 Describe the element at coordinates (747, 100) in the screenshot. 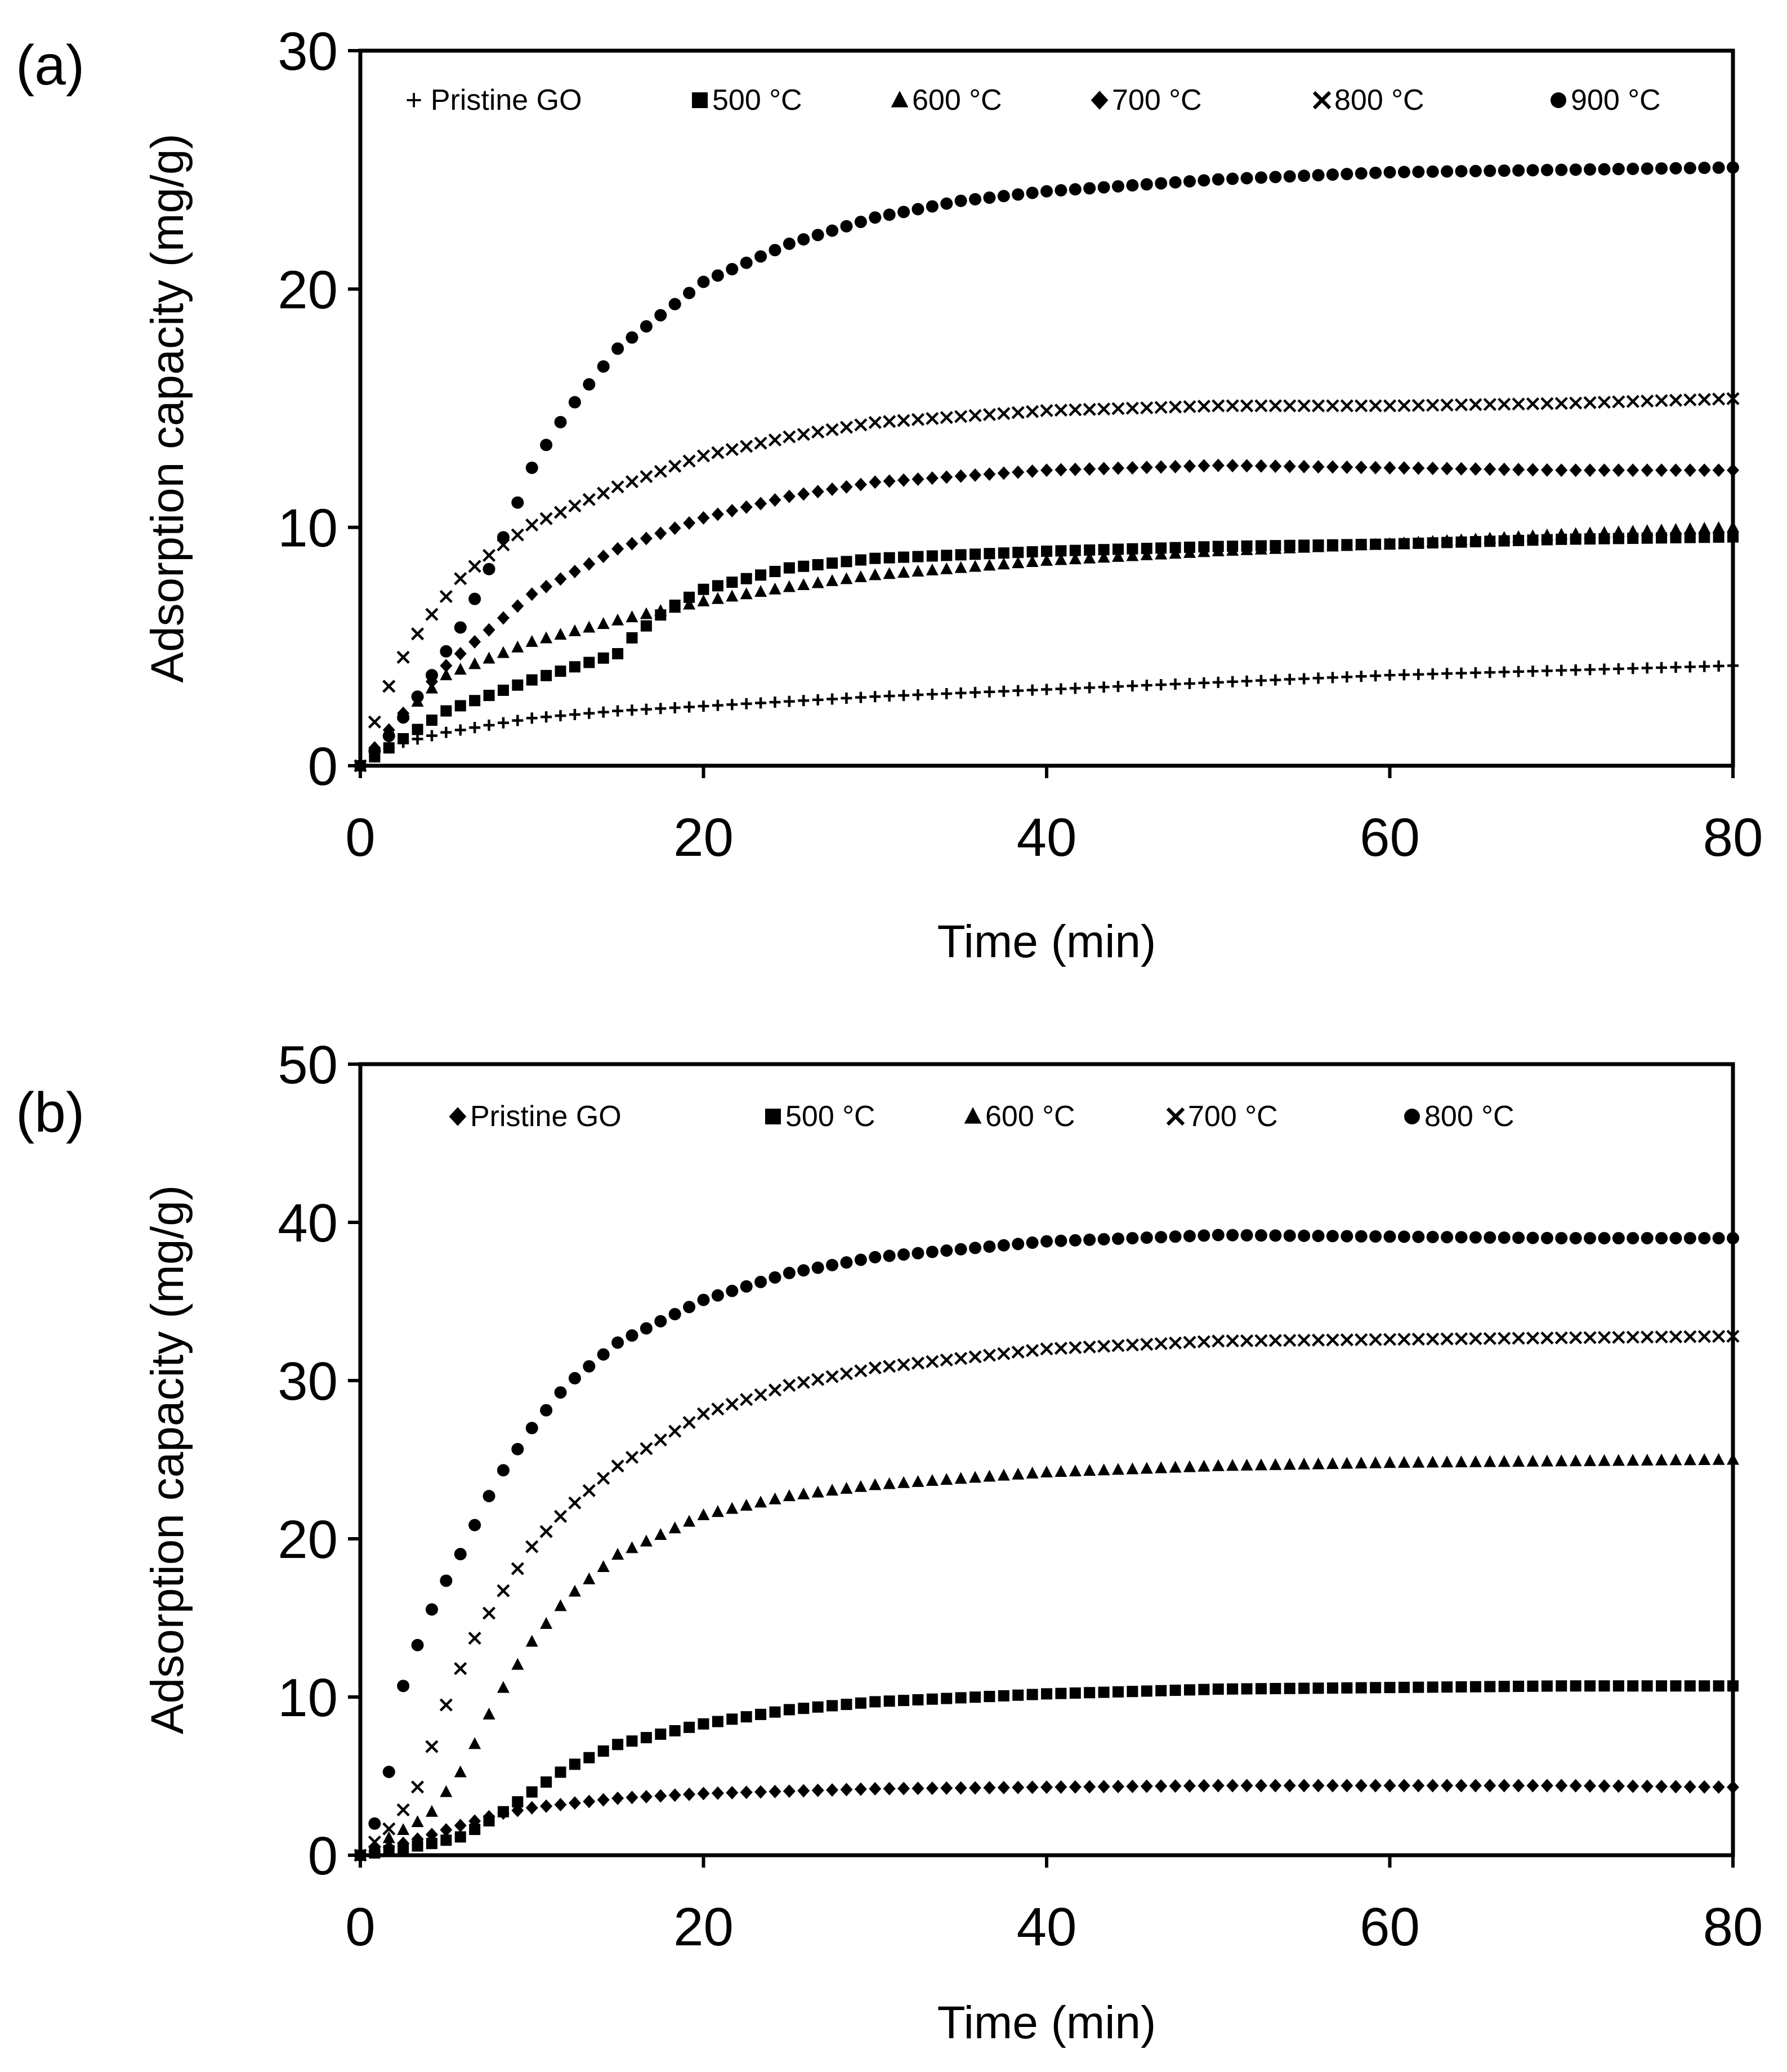

I see `legend-entry: 500 °C` at that location.